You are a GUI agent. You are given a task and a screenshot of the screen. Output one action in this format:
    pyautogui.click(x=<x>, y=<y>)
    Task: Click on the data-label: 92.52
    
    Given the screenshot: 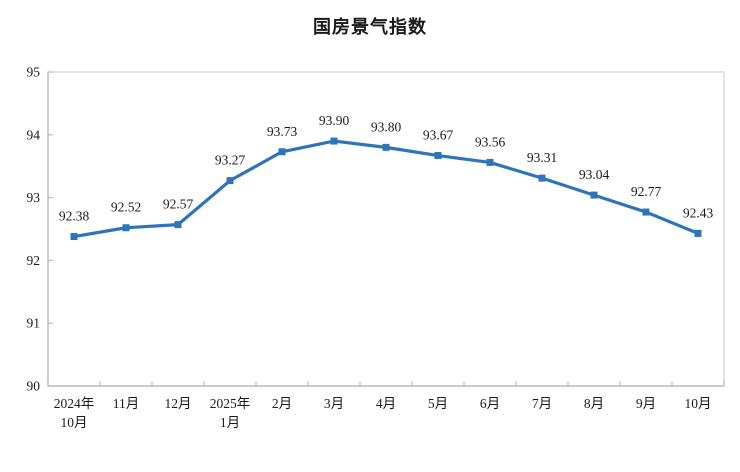 What is the action you would take?
    pyautogui.click(x=126, y=207)
    